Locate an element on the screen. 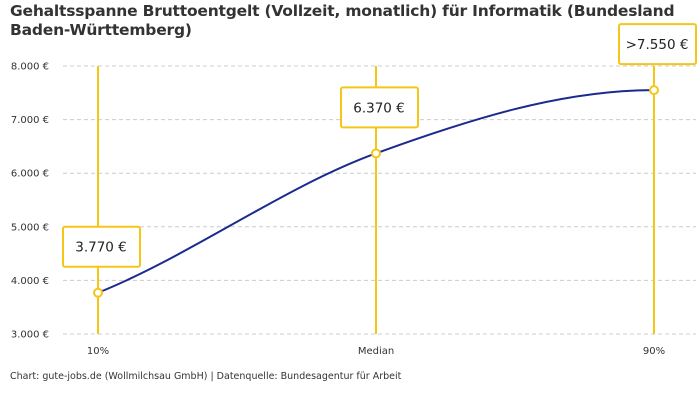  data-label: 6.370 € is located at coordinates (379, 108).